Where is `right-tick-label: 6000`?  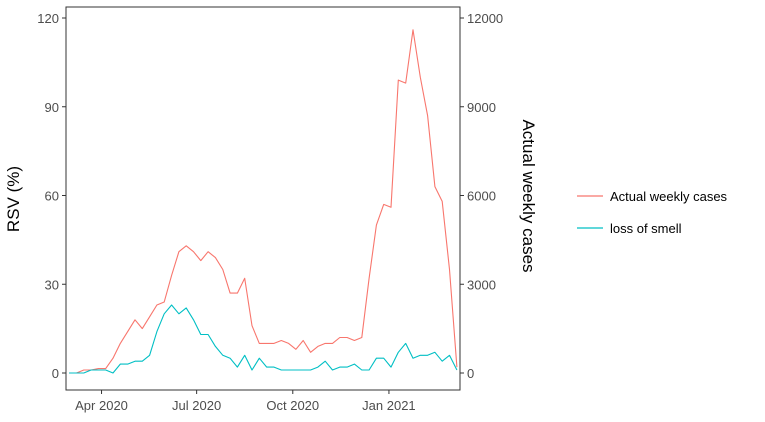
right-tick-label: 6000 is located at coordinates (481, 196).